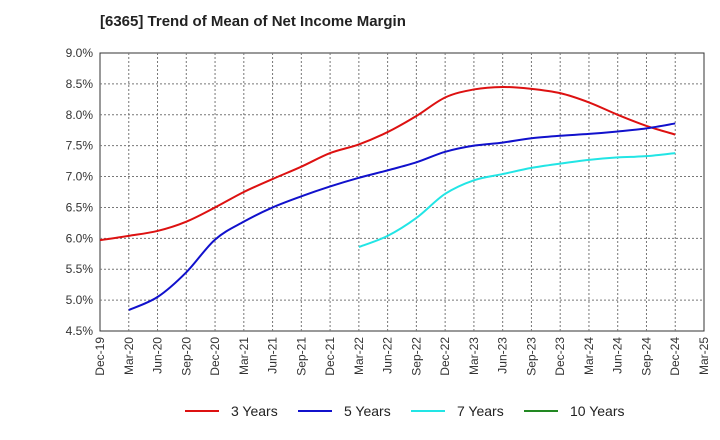  I want to click on x-tick-label: Jun-22, so click(388, 355).